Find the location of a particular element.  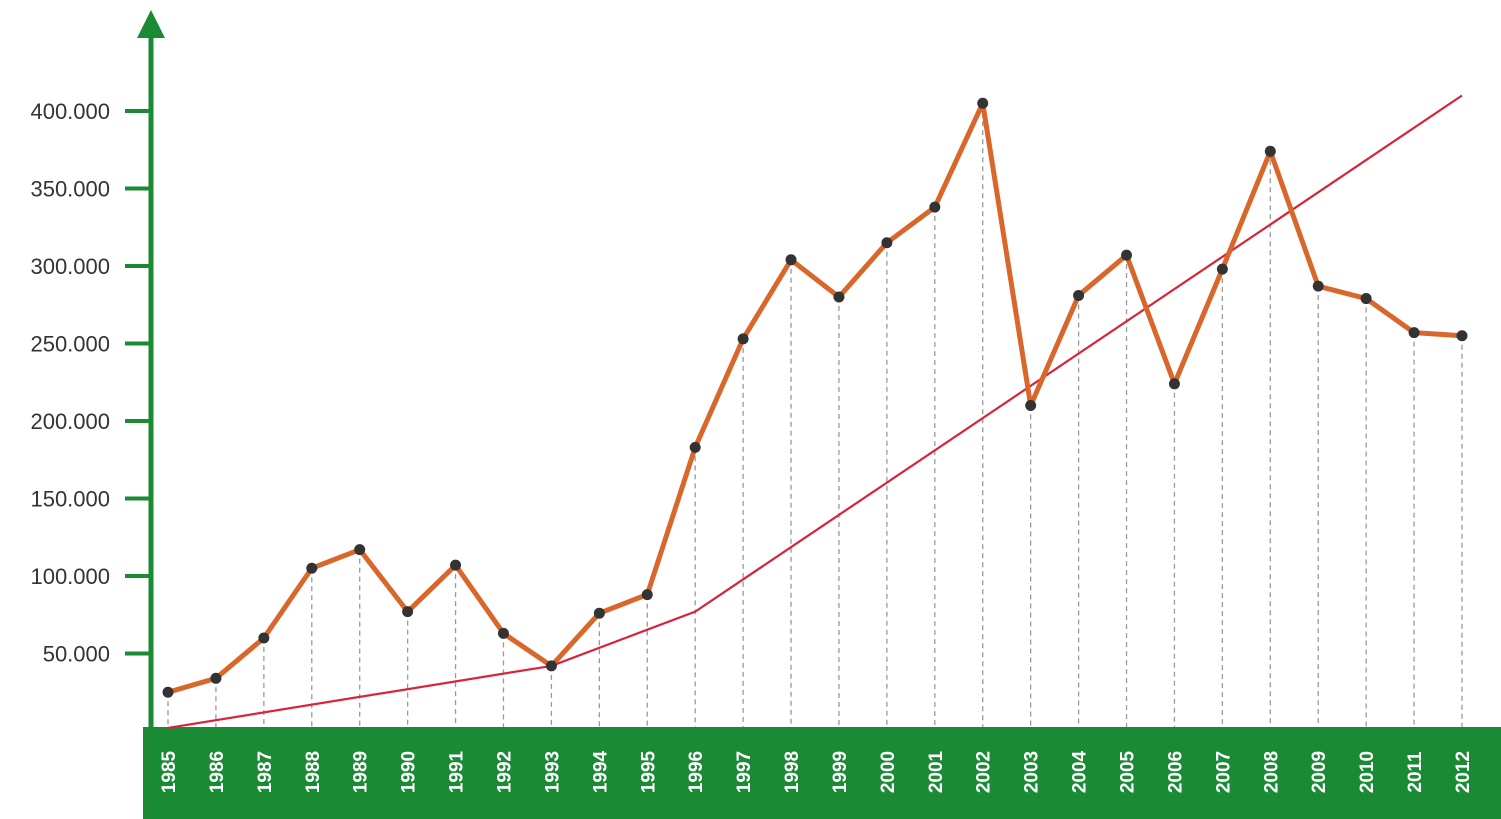

y-axis-arrow-icon is located at coordinates (151, 24).